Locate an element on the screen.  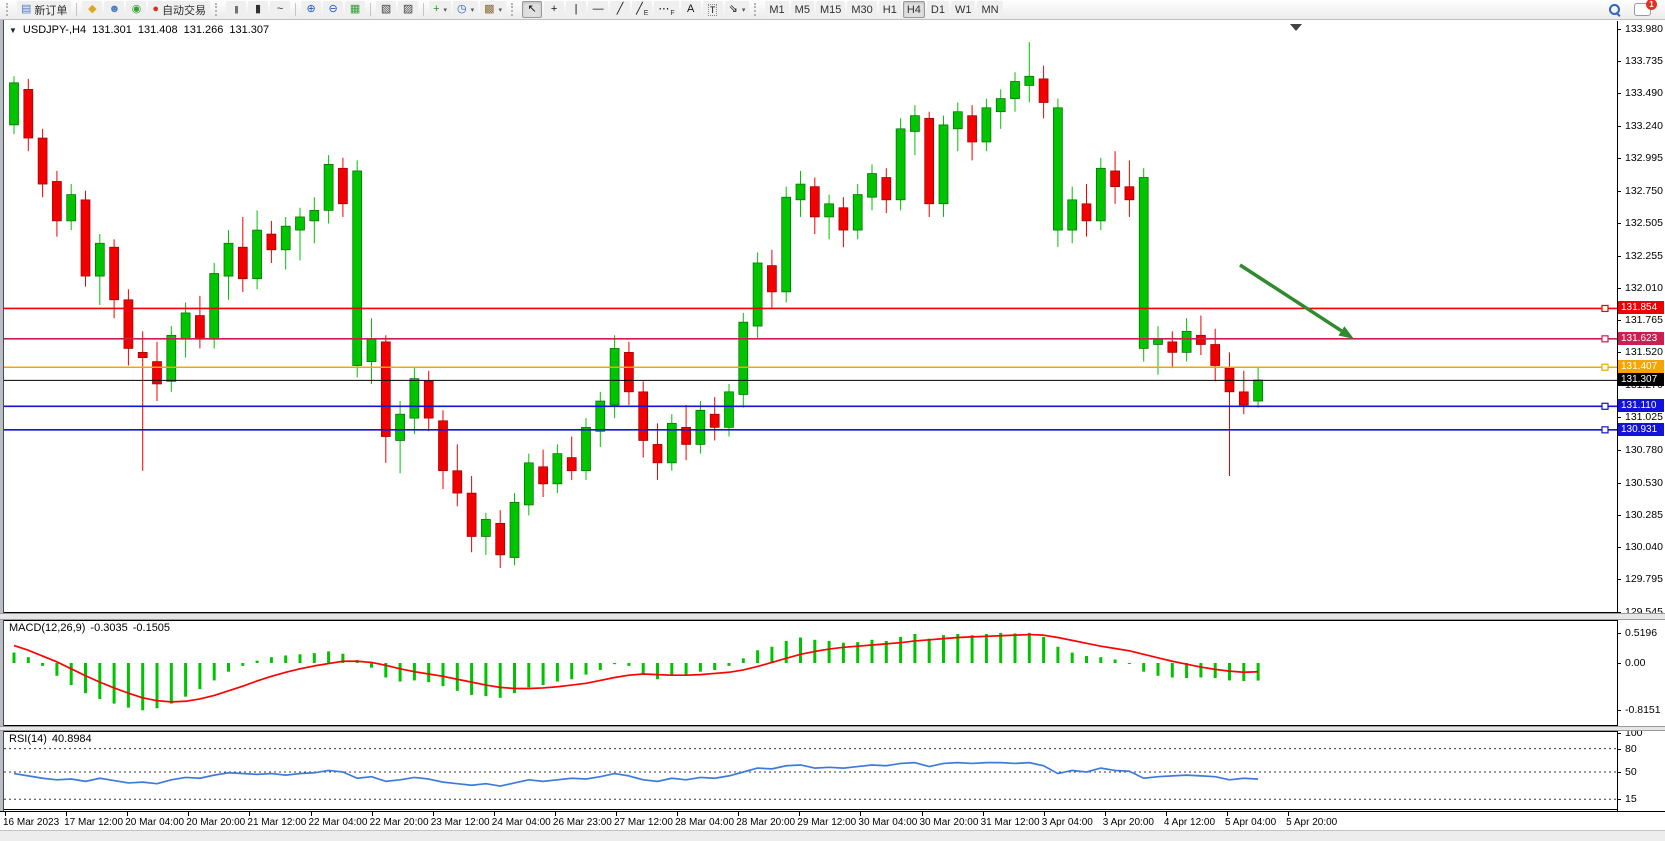
panel-splitter-macd-rsi is located at coordinates (832, 728).